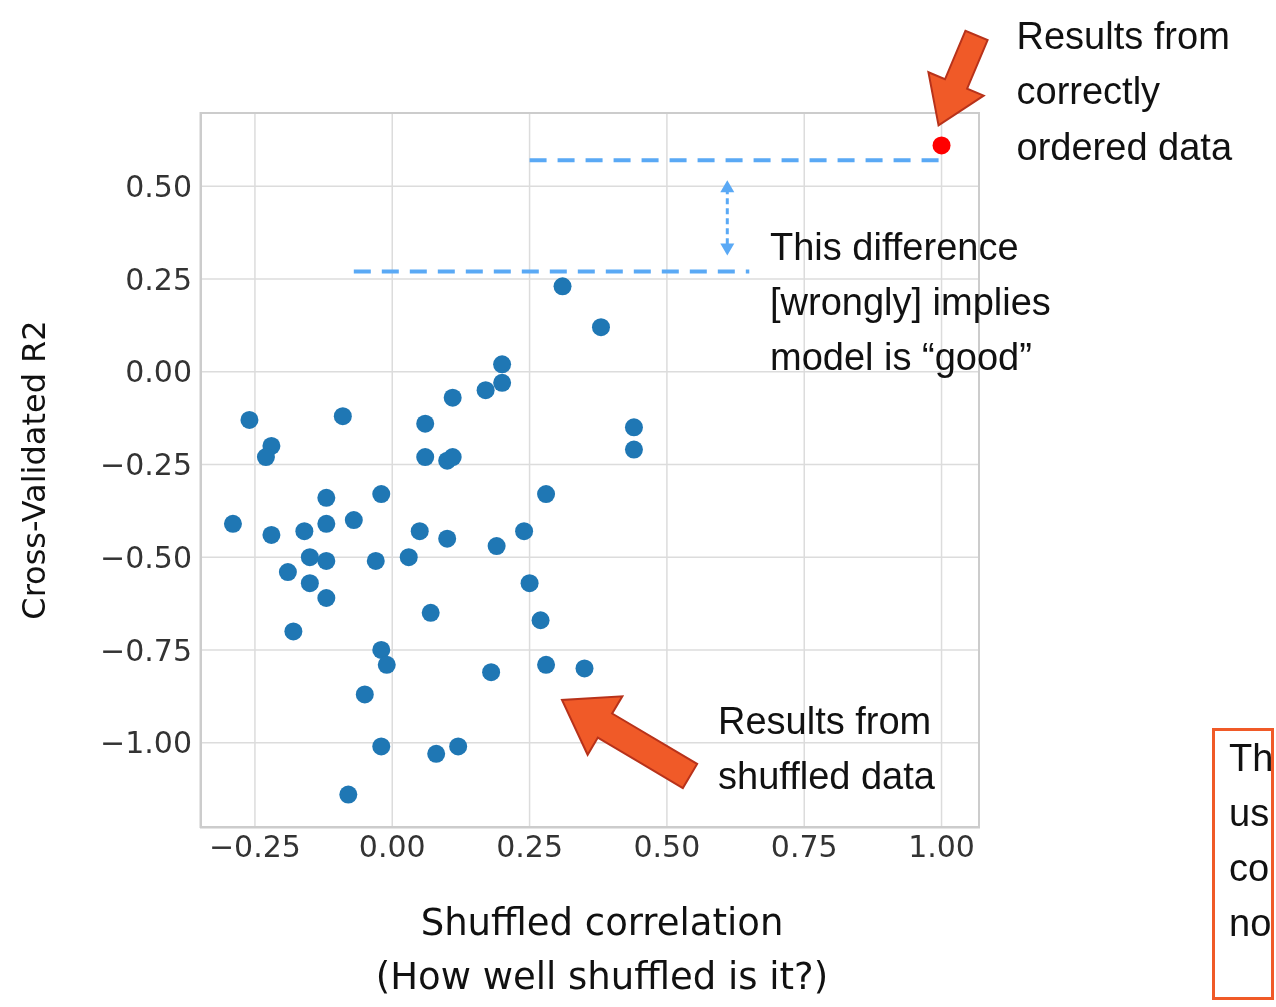  I want to click on y-tick-label: −0.75, so click(146, 650).